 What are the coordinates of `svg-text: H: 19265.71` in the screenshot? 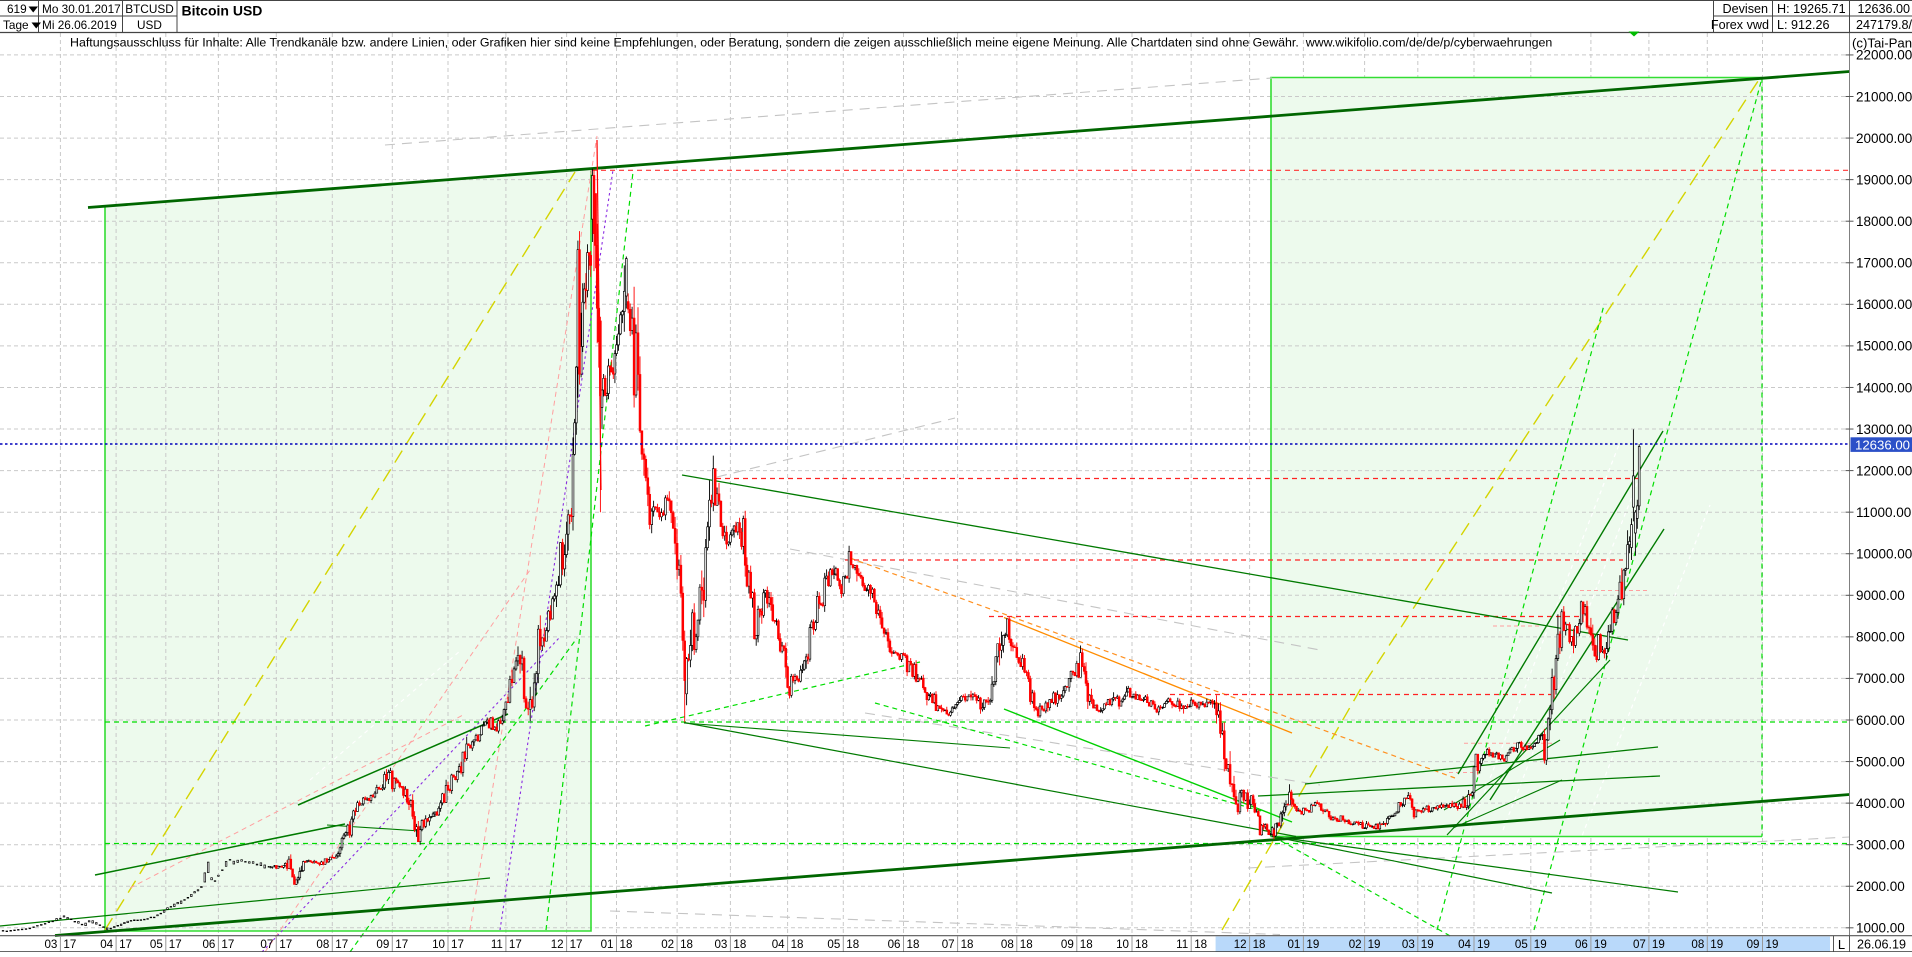 It's located at (1811, 9).